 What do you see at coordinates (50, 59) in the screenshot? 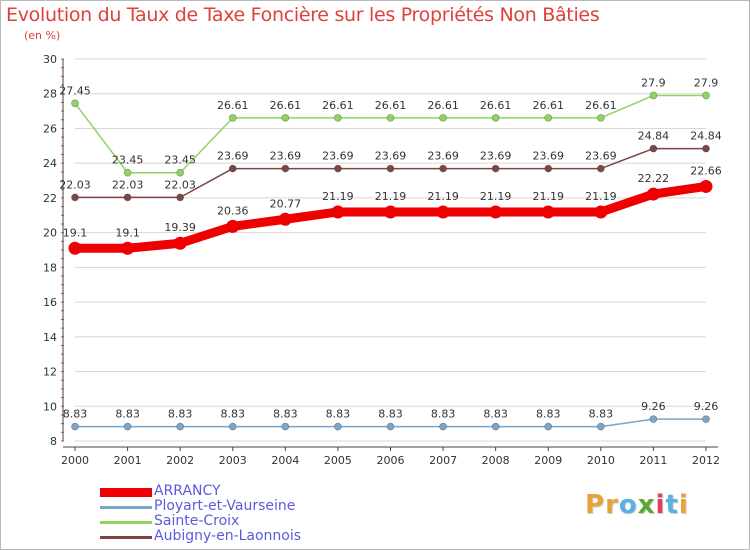
I see `y-tick-label: 30` at bounding box center [50, 59].